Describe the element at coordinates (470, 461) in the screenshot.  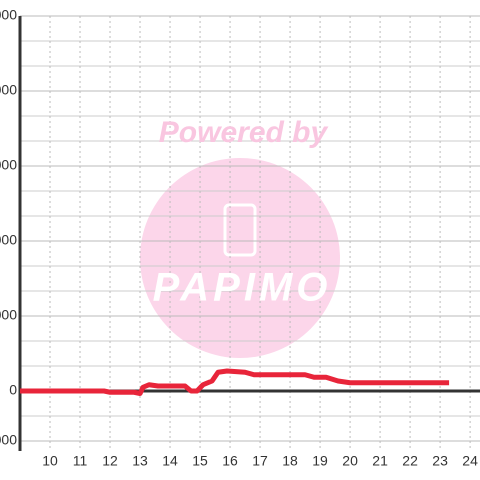
I see `x-tick-label: 24` at that location.